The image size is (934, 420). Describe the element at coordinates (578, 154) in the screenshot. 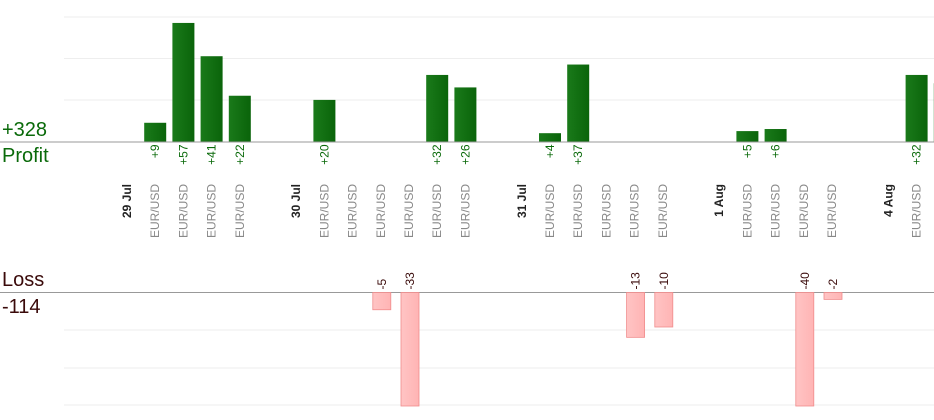

I see `profit-data-label: +37` at that location.